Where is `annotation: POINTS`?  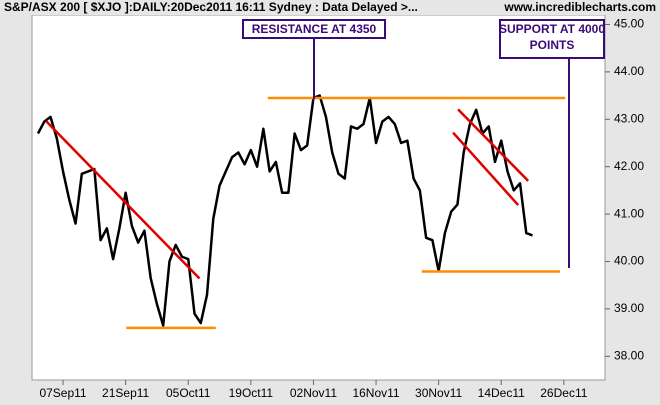
annotation: POINTS is located at coordinates (552, 45).